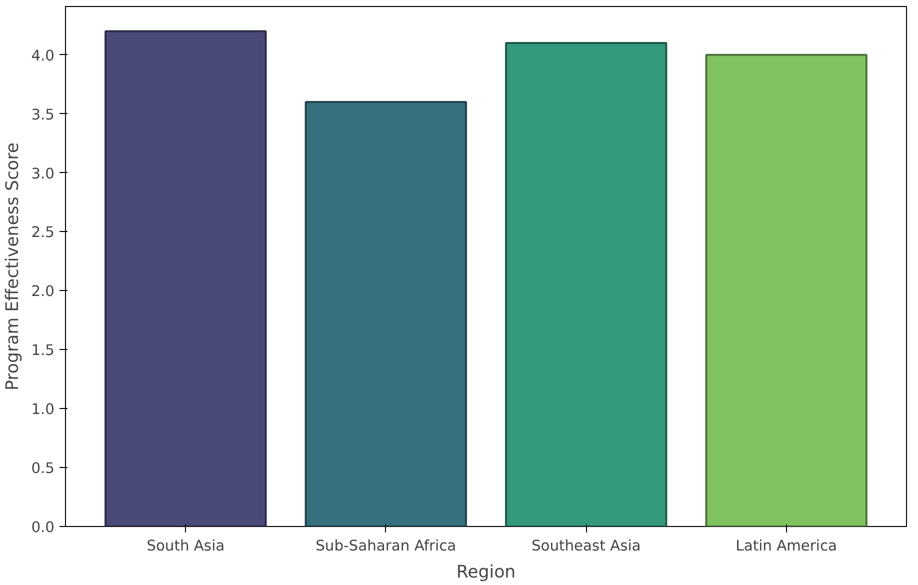 This screenshot has width=918, height=585. Describe the element at coordinates (486, 572) in the screenshot. I see `x-axis-title: Region` at that location.